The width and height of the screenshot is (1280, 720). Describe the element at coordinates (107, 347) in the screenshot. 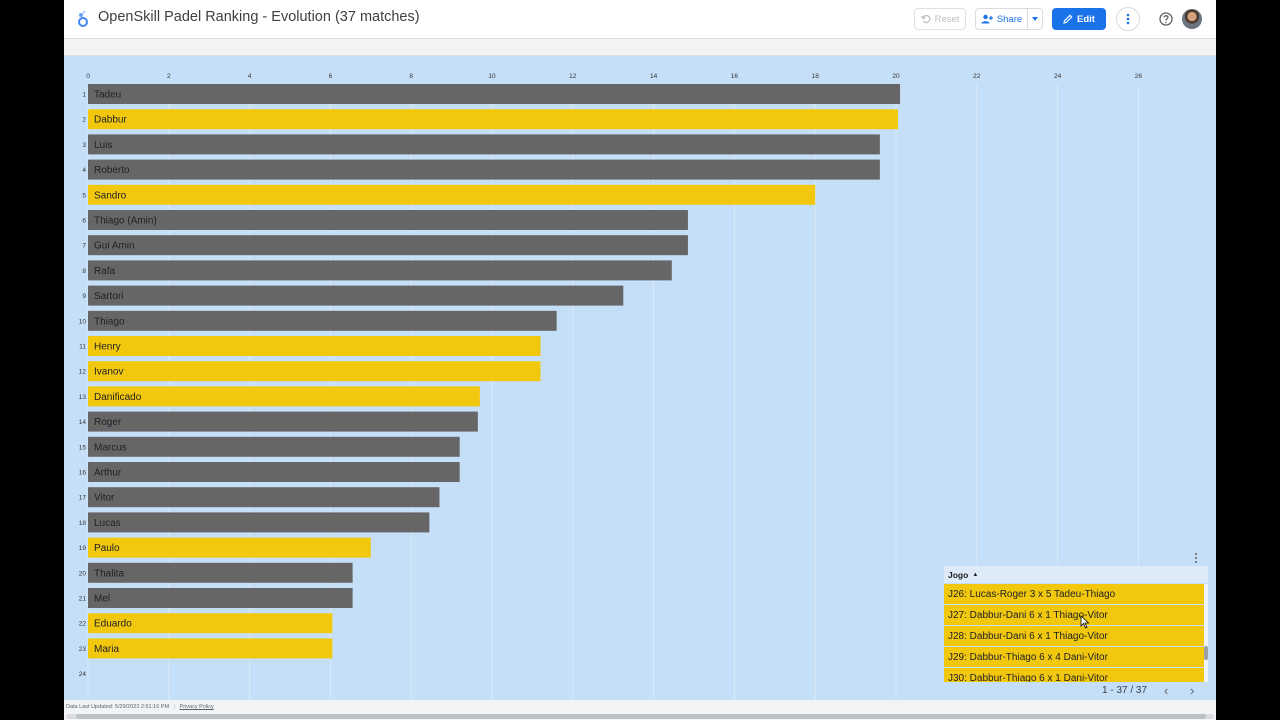

I see `bar-label: Henry` at that location.